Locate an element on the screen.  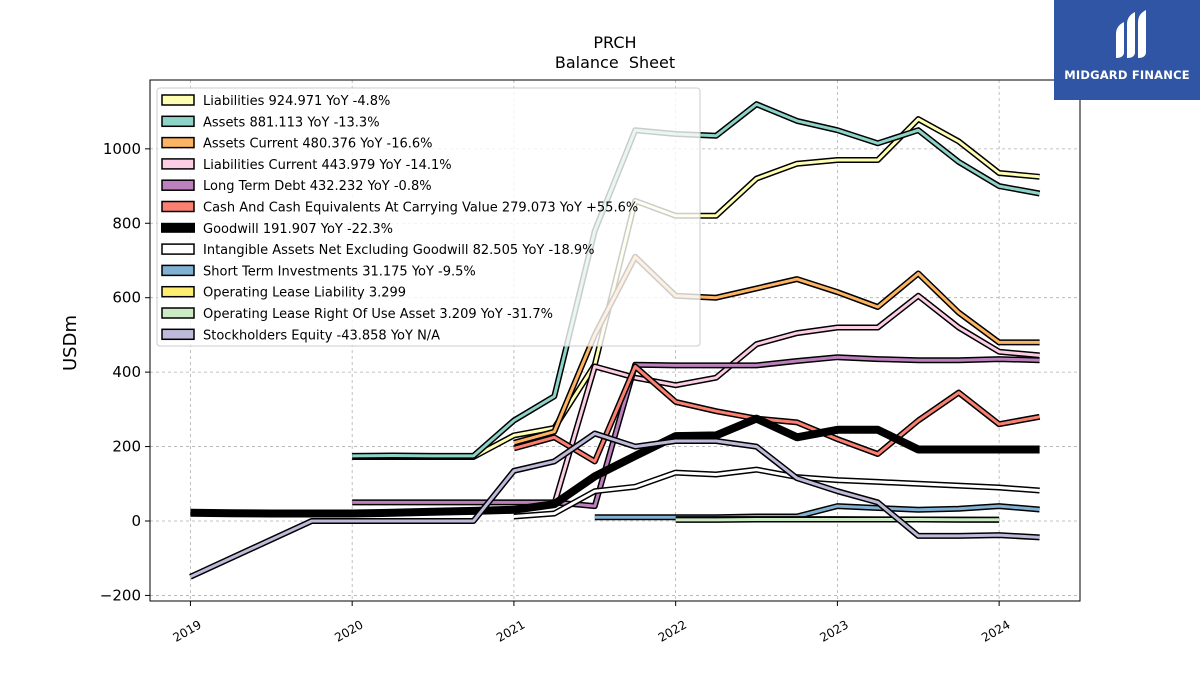
legend-item: Assets 881.113 YoY -13.3% is located at coordinates (270, 122).